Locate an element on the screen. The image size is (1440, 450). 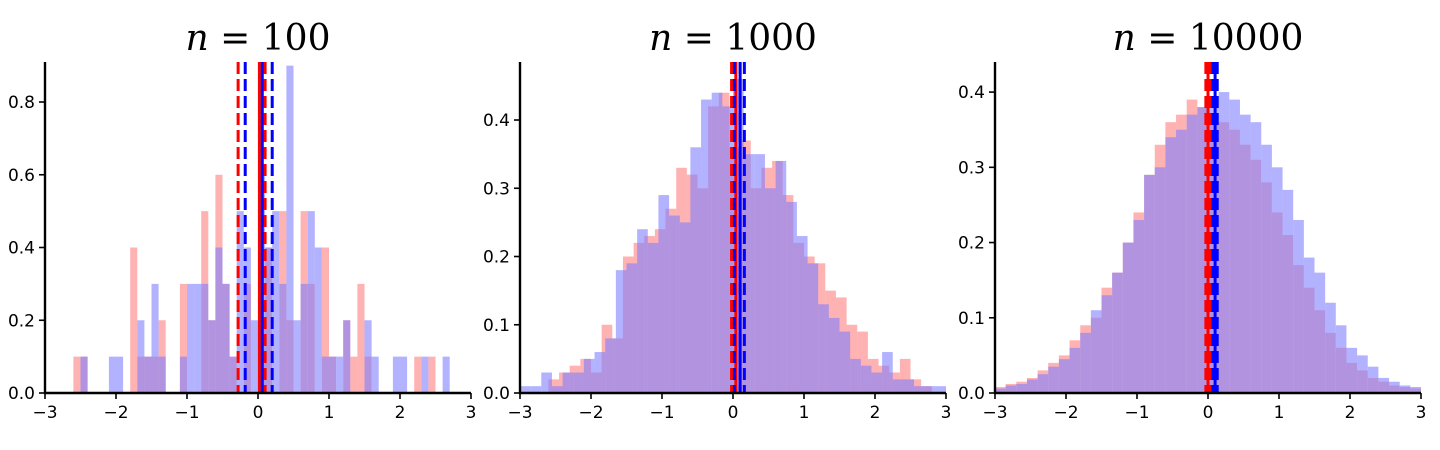
y-tick-label: 0.8 is located at coordinates (21, 103).